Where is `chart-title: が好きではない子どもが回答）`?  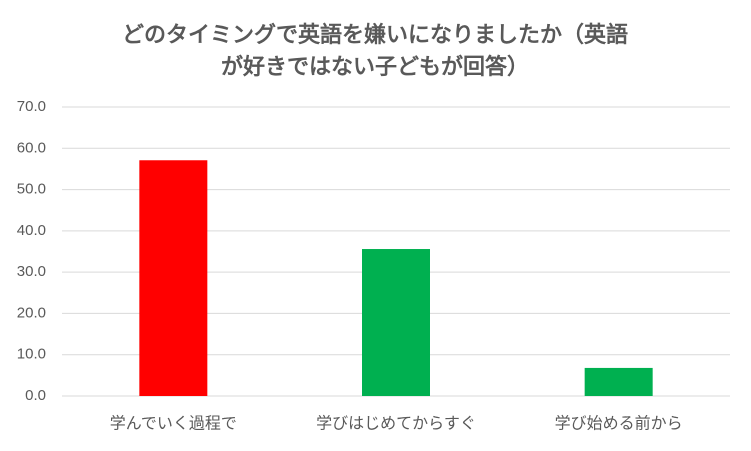
chart-title: が好きではない子どもが回答） is located at coordinates (375, 67).